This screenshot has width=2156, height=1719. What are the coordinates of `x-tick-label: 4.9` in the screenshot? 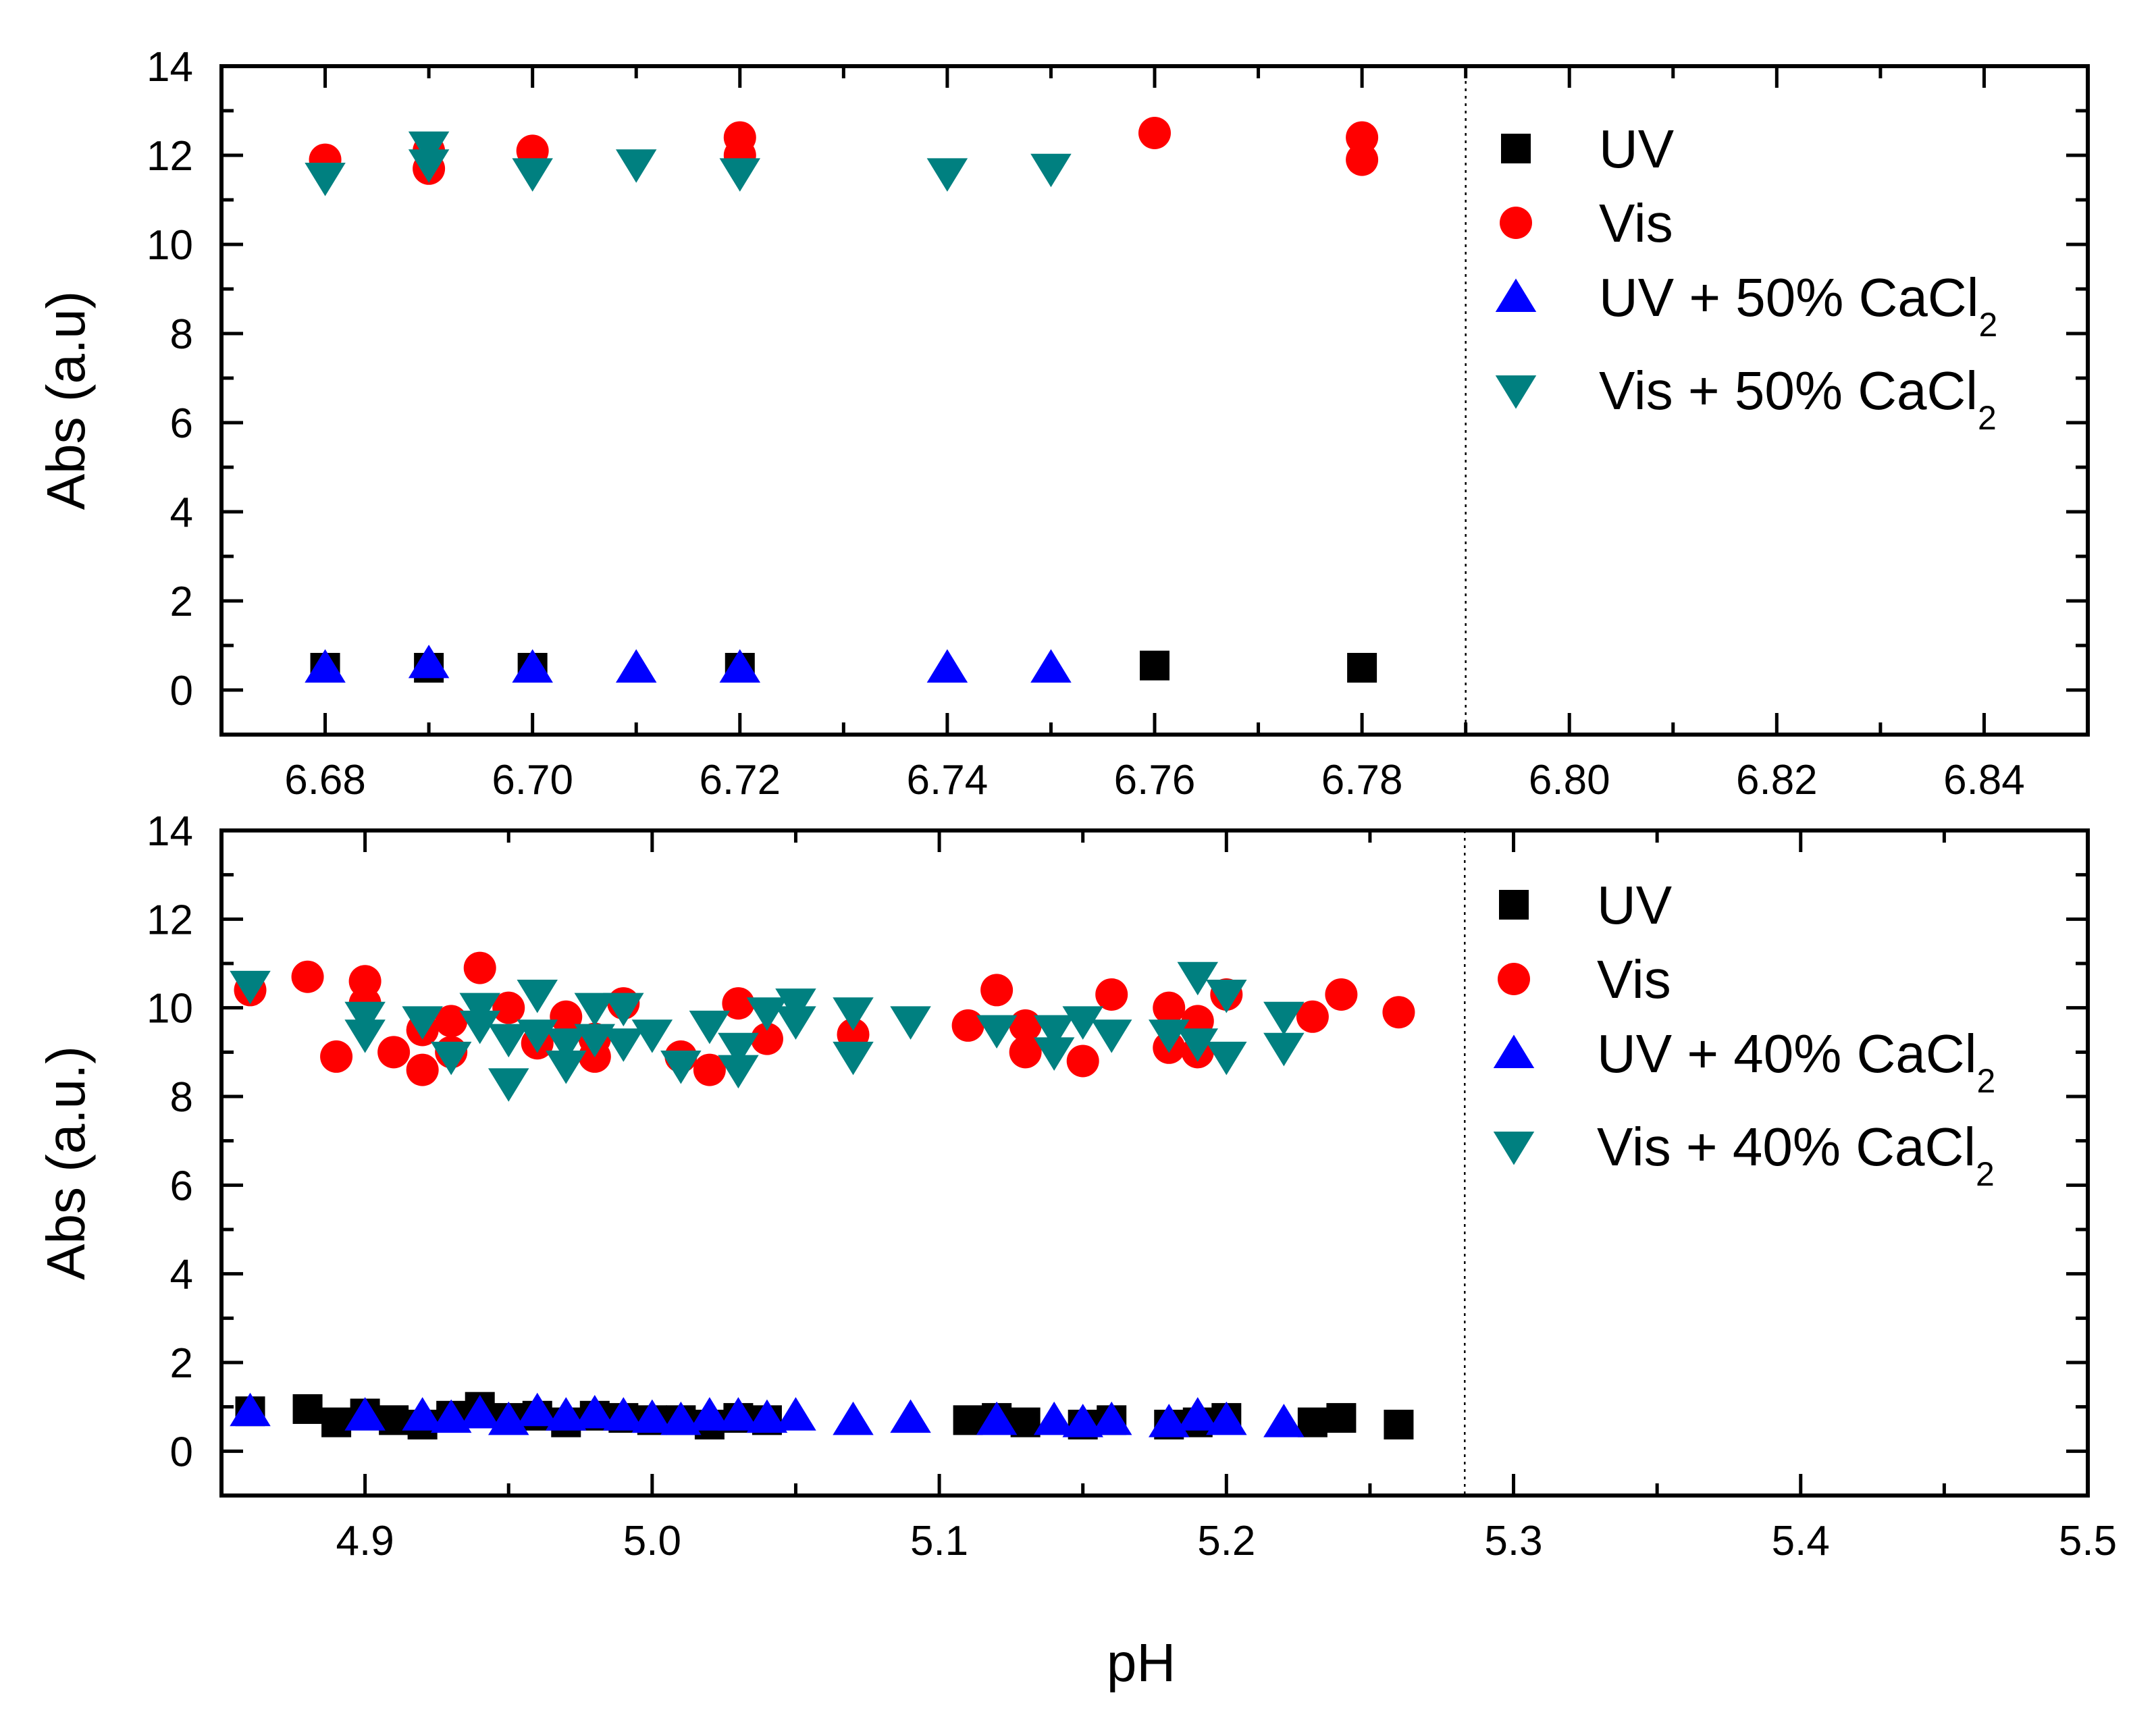 It's located at (365, 1541).